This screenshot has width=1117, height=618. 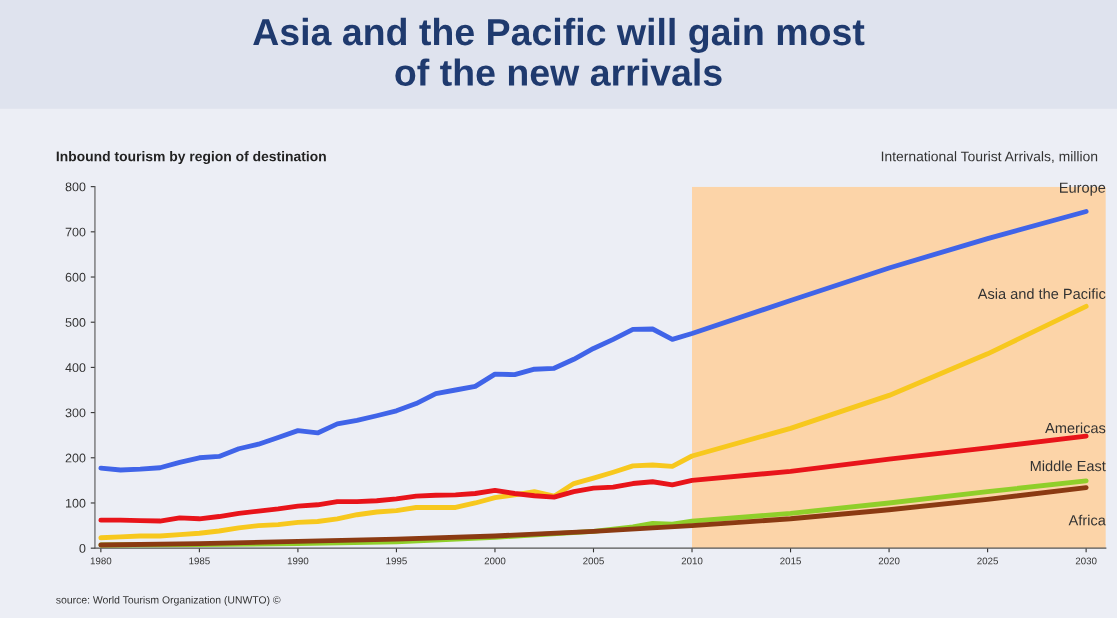 What do you see at coordinates (495, 561) in the screenshot?
I see `x-tick-label: 2000` at bounding box center [495, 561].